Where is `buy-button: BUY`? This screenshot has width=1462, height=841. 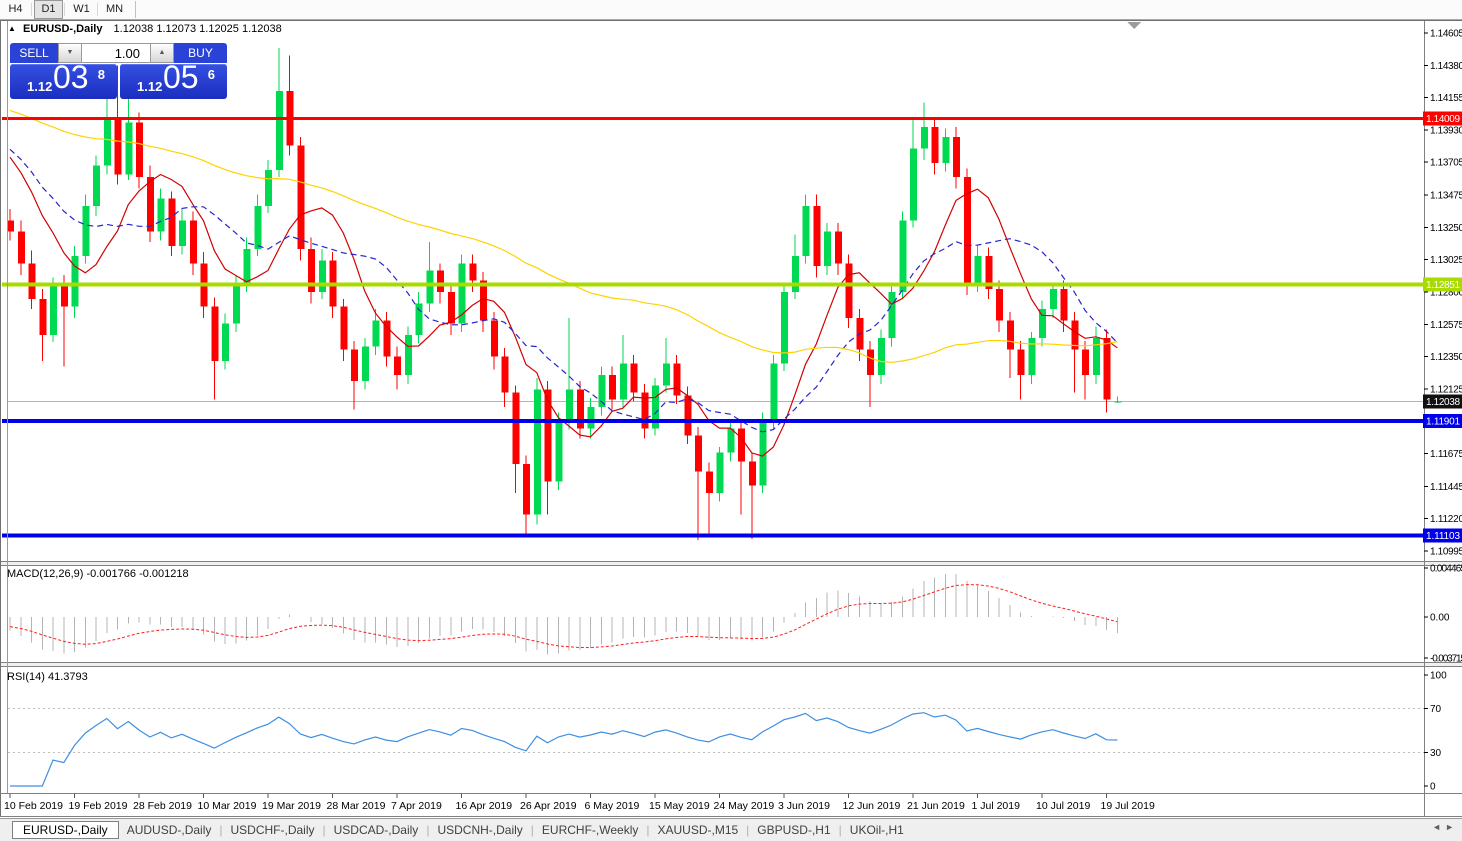 buy-button: BUY is located at coordinates (200, 53).